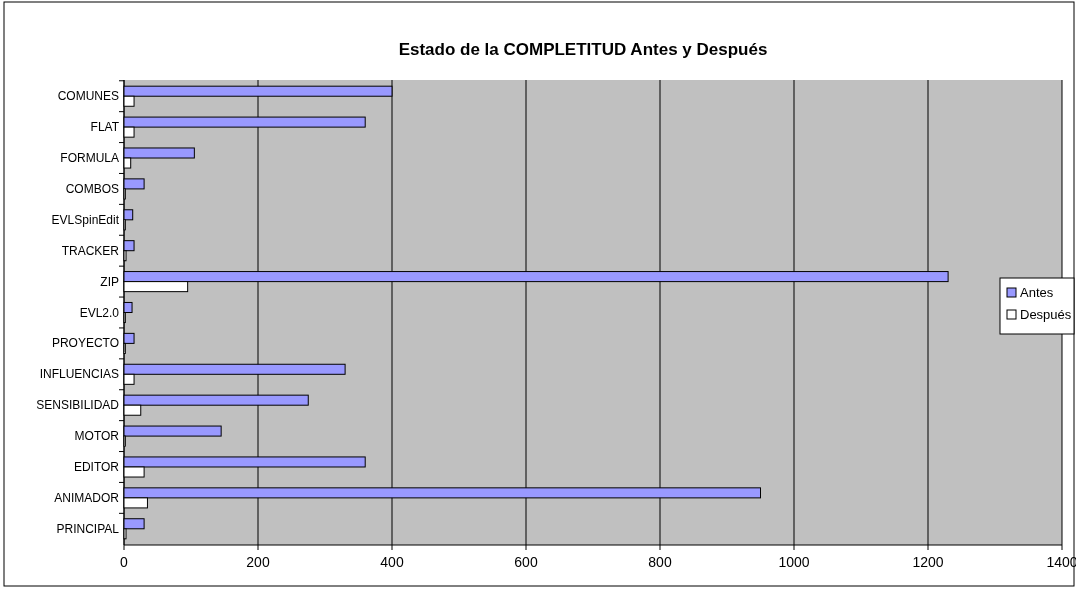 The width and height of the screenshot is (1084, 593). What do you see at coordinates (97, 436) in the screenshot?
I see `y-tick-label: MOTOR` at bounding box center [97, 436].